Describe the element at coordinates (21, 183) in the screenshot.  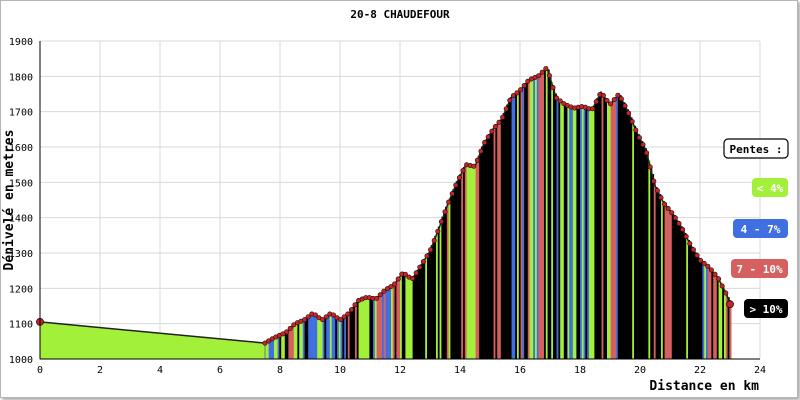
I see `y-tick-label: 1500` at that location.